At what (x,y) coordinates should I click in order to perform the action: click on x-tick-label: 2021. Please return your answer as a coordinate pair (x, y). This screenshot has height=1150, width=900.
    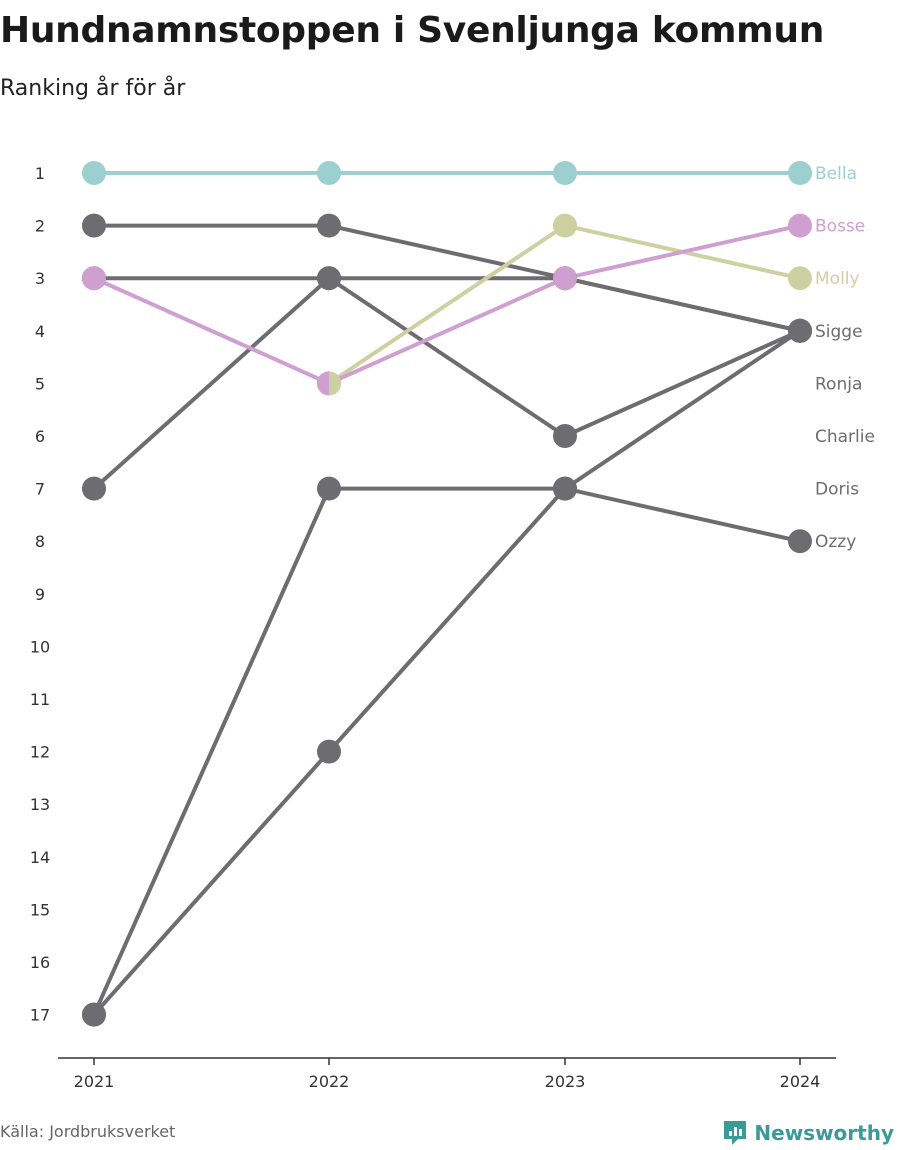
    Looking at the image, I should click on (94, 1081).